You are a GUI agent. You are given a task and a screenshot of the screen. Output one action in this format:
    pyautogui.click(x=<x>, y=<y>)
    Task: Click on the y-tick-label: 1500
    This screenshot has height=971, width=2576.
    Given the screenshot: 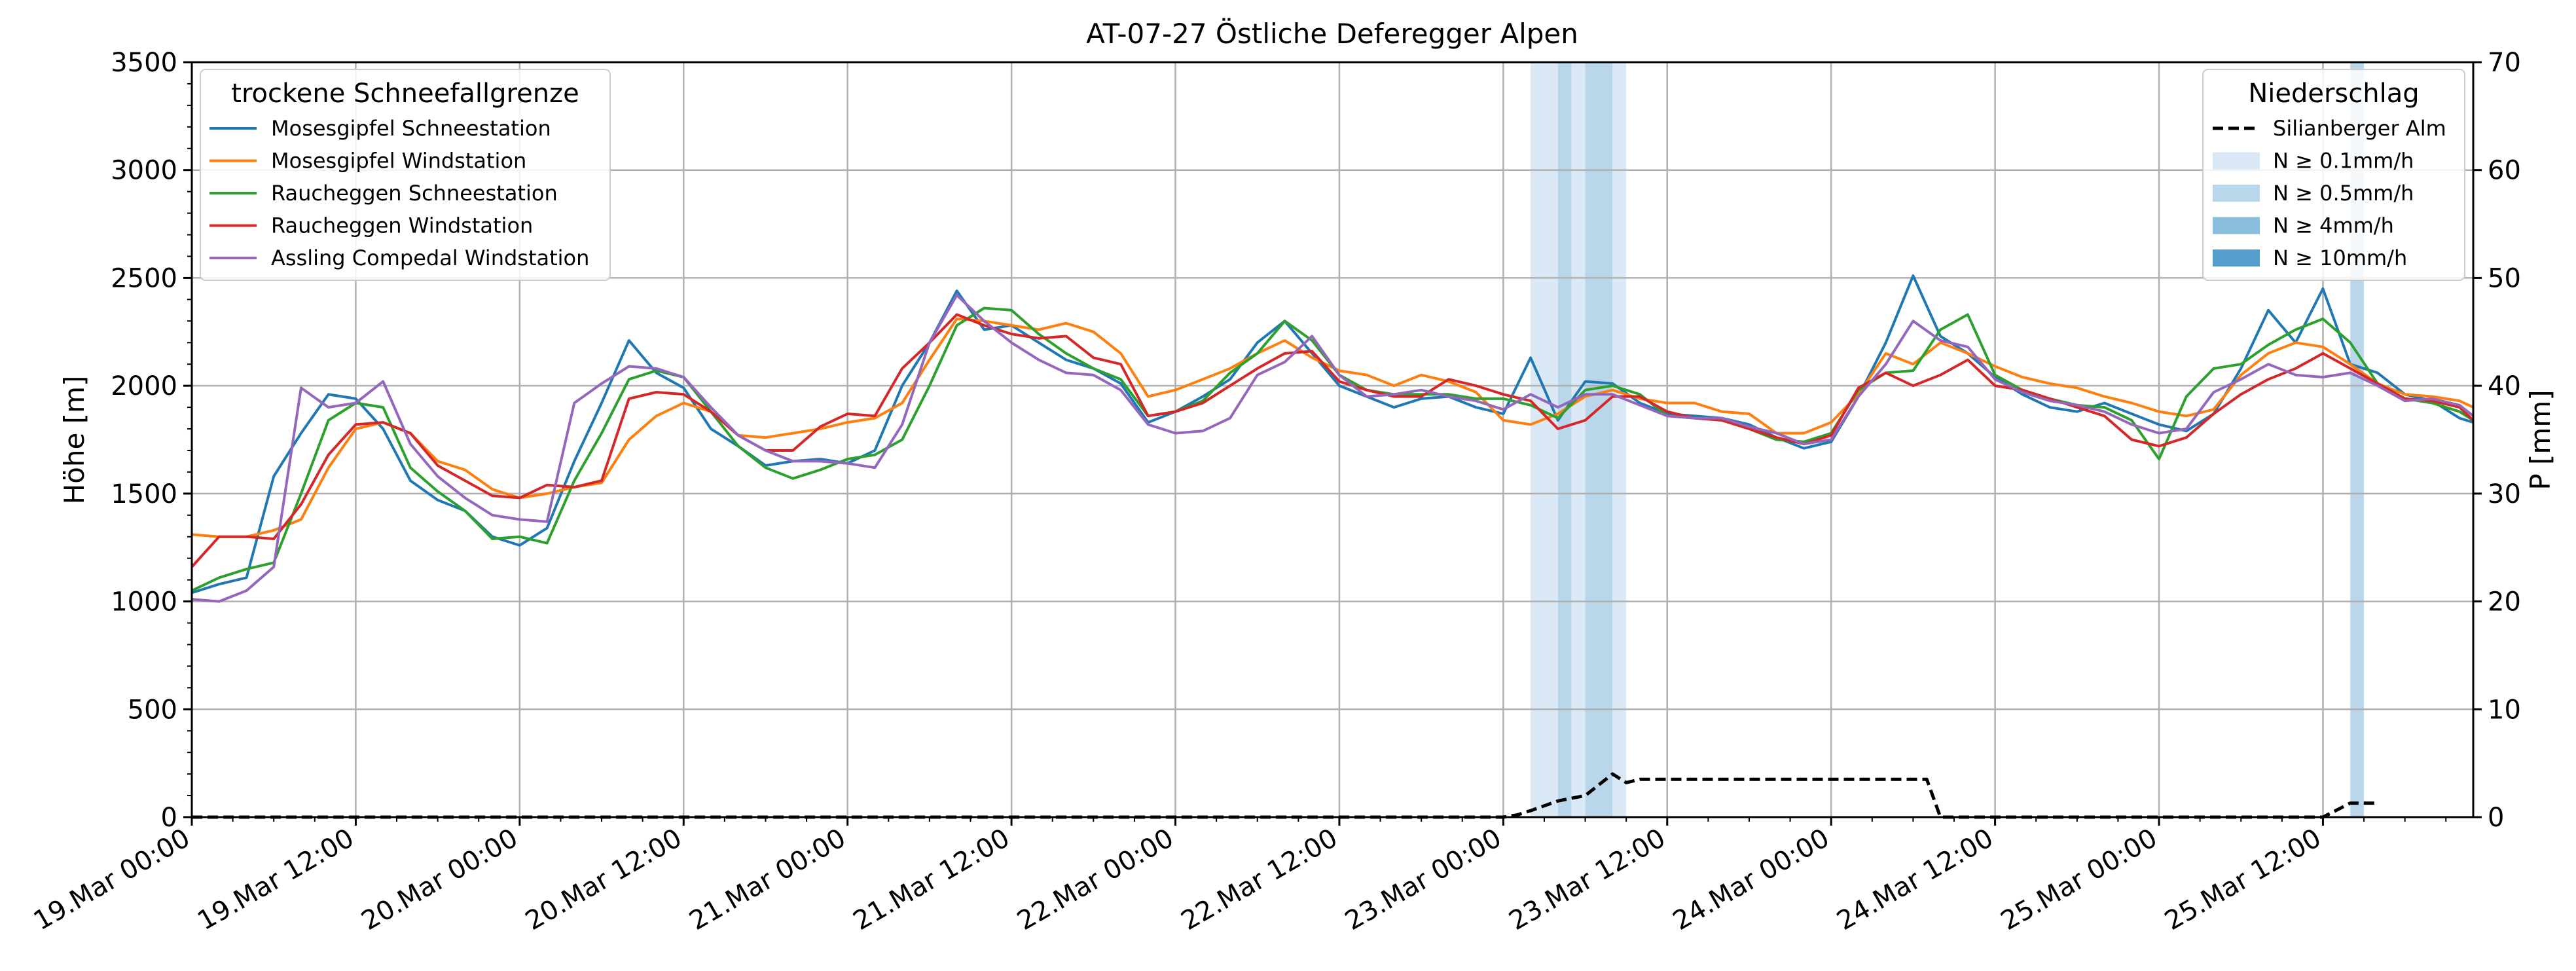 What is the action you would take?
    pyautogui.click(x=144, y=494)
    